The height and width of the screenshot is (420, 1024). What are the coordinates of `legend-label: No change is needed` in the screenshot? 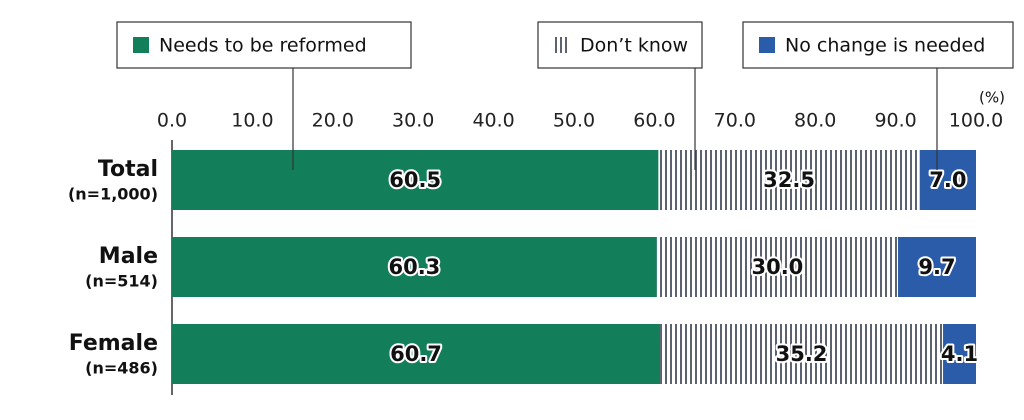 It's located at (885, 46).